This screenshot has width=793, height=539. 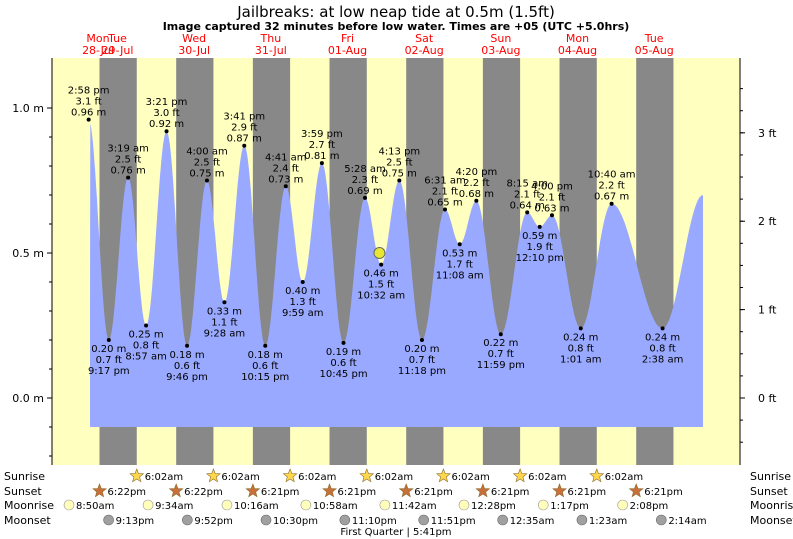 What do you see at coordinates (194, 50) in the screenshot?
I see `day-date: 30-Jul` at bounding box center [194, 50].